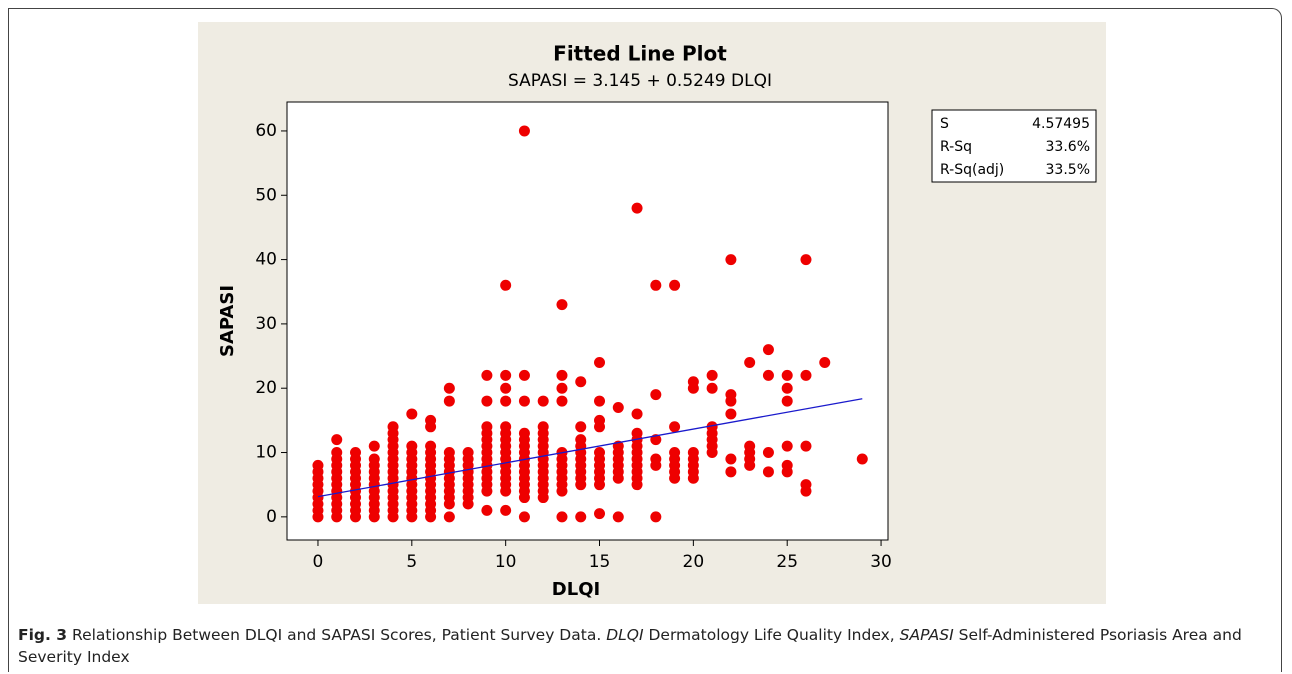 Image resolution: width=1292 pixels, height=674 pixels. Describe the element at coordinates (1061, 124) in the screenshot. I see `stats-value: 4.57495` at that location.